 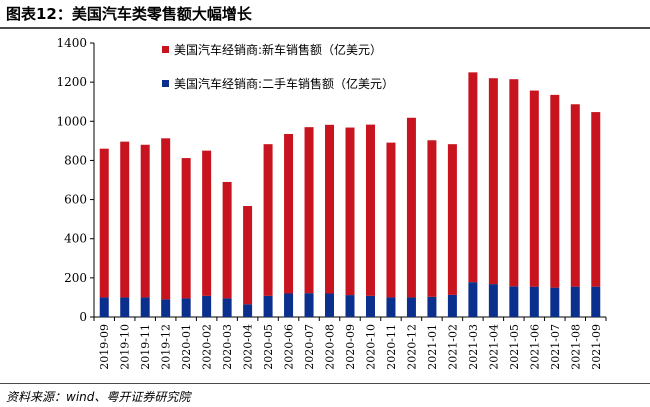 I want to click on x-tick-label: 2020-06, so click(x=289, y=347).